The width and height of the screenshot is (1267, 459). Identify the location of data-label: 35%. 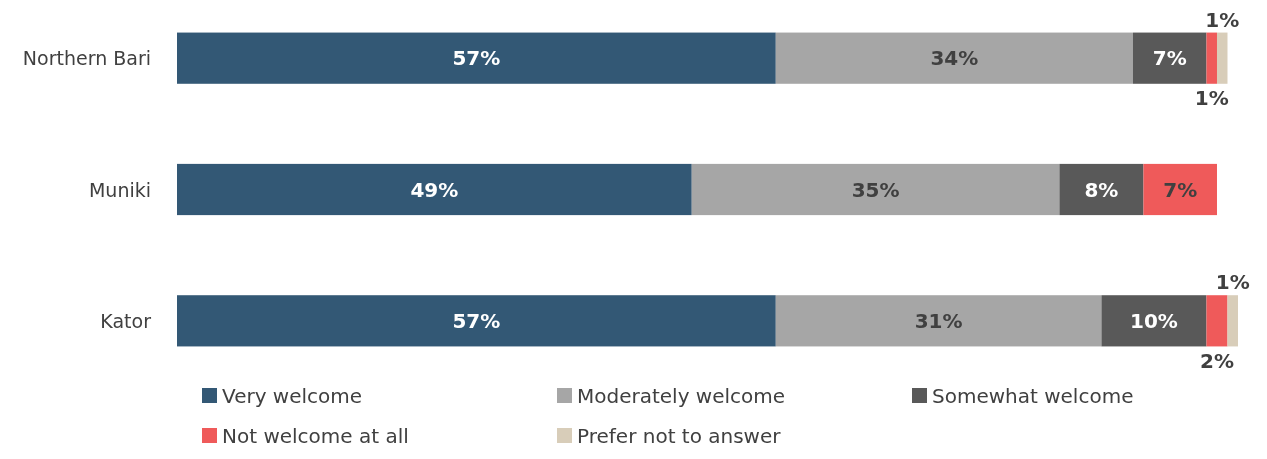
(875, 189).